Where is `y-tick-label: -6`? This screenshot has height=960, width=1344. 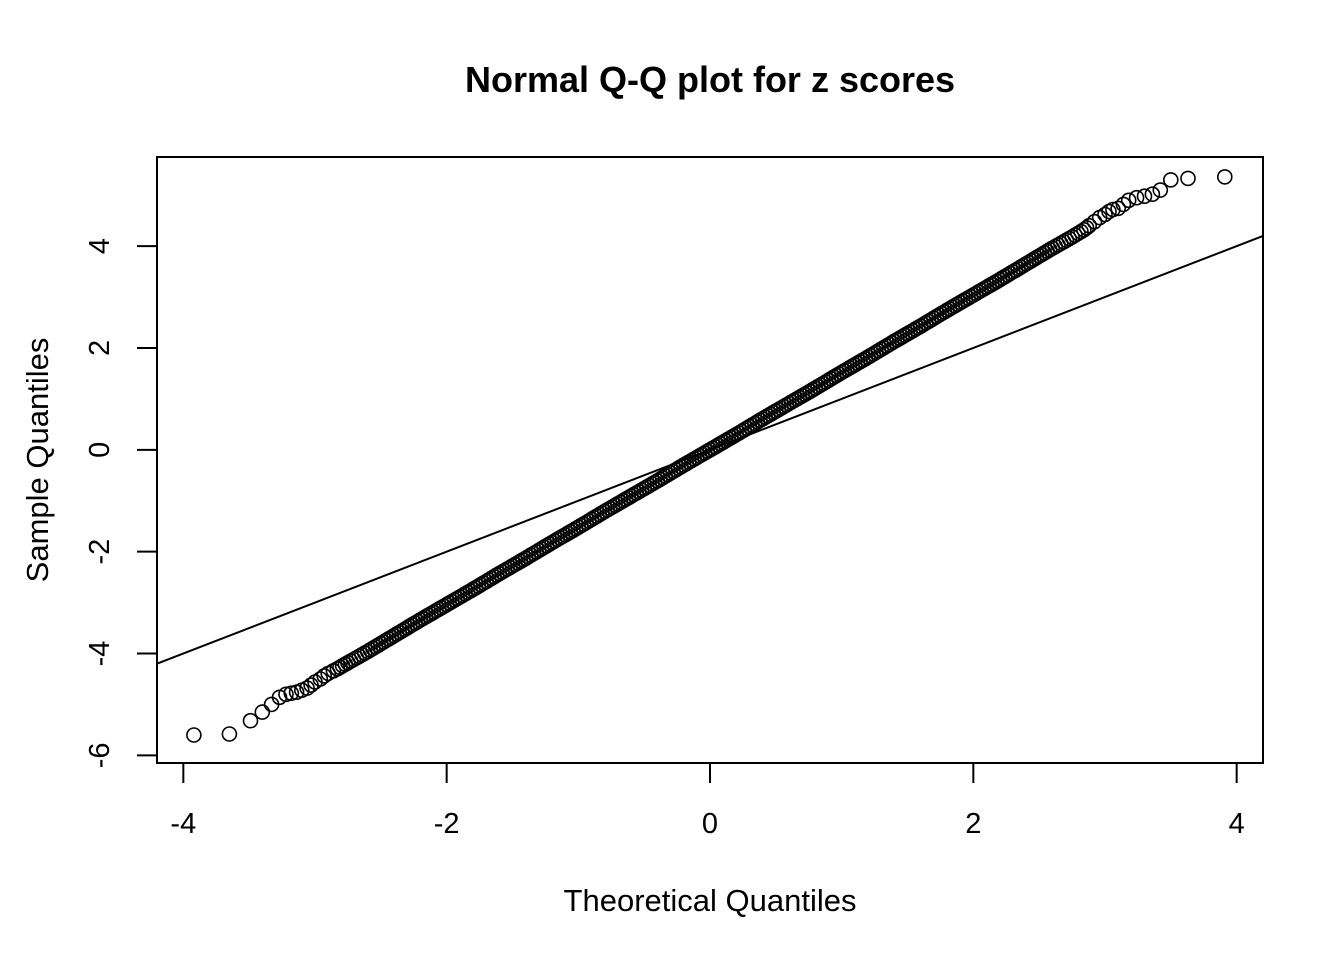 y-tick-label: -6 is located at coordinates (100, 755).